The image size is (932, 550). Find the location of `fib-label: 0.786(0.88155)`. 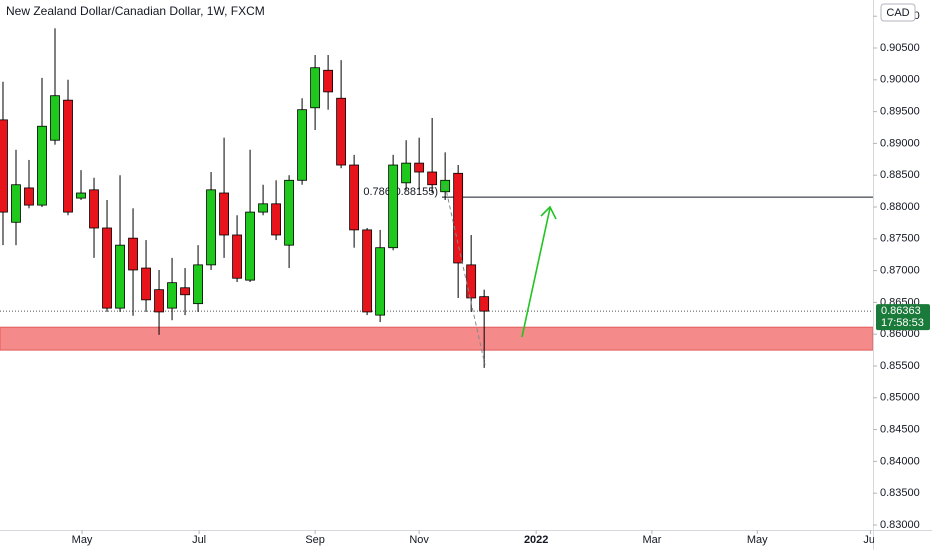

fib-label: 0.786(0.88155) is located at coordinates (400, 192).